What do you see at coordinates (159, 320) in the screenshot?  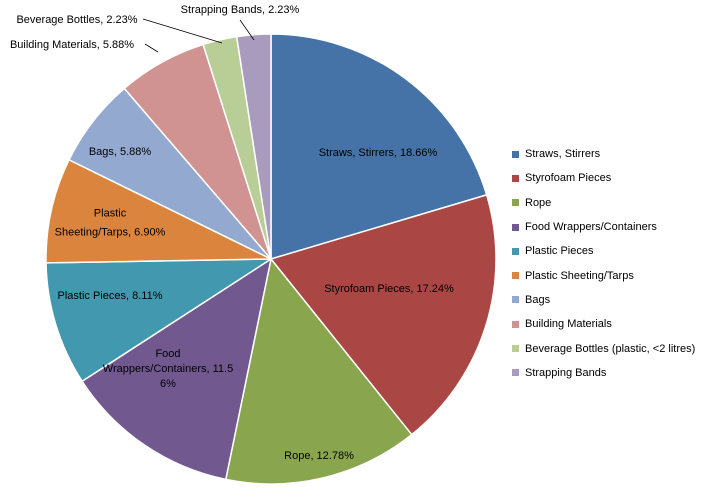 I see `pie-slice-plastic-pieces` at bounding box center [159, 320].